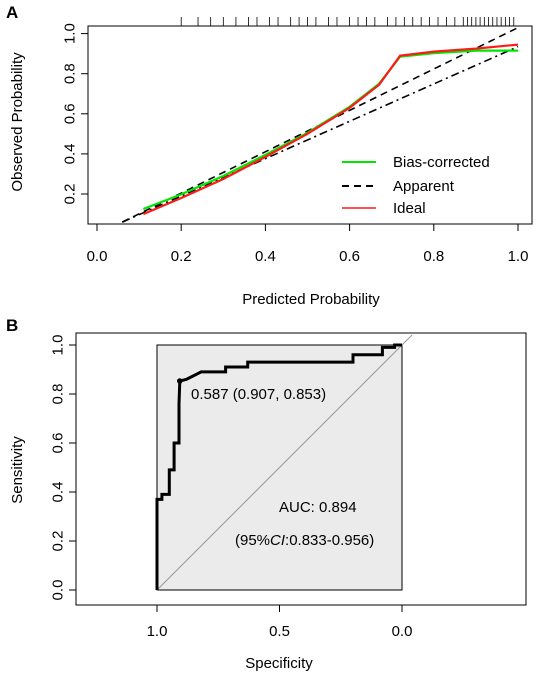 The image size is (546, 680). I want to click on panel-a-label: A, so click(12, 12).